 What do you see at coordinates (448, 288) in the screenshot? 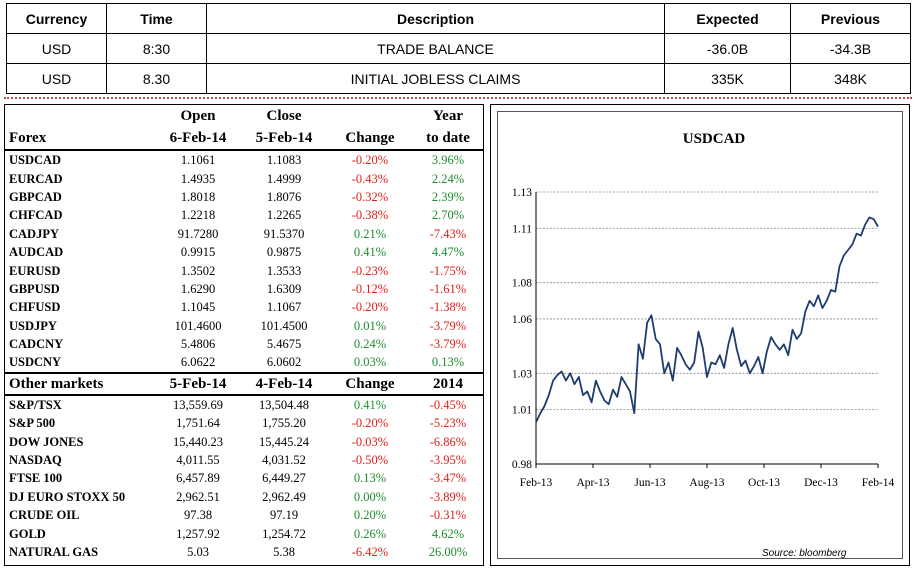
I see `ytd-value: -1.61%` at bounding box center [448, 288].